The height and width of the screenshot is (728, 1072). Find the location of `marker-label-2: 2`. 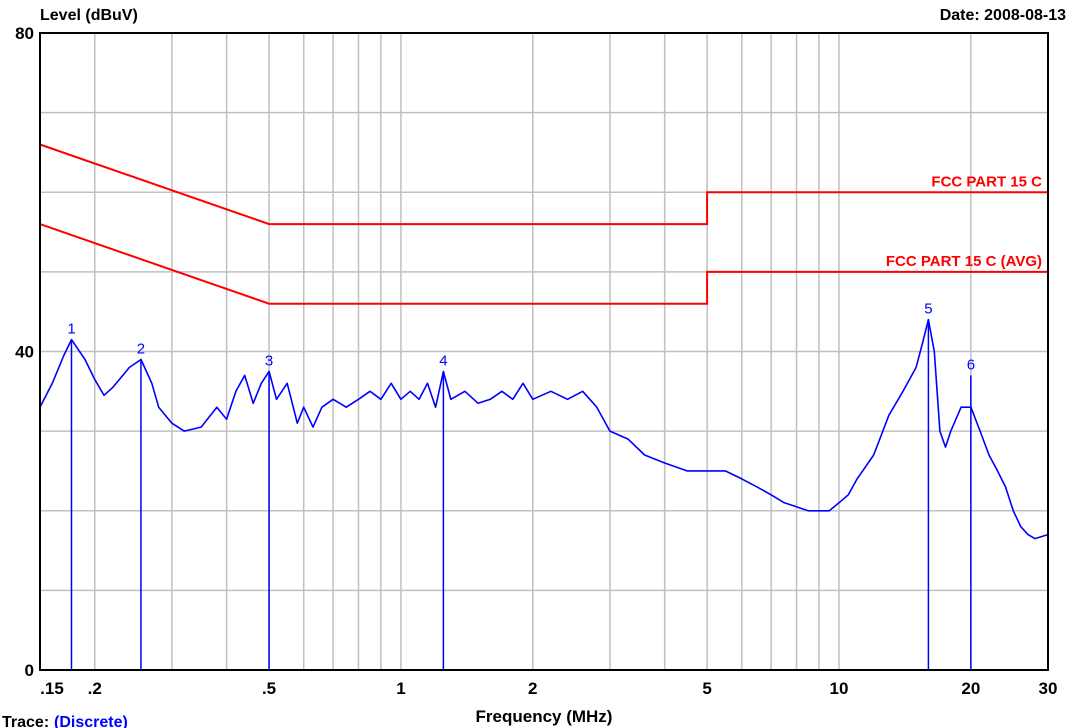

marker-label-2: 2 is located at coordinates (141, 348).